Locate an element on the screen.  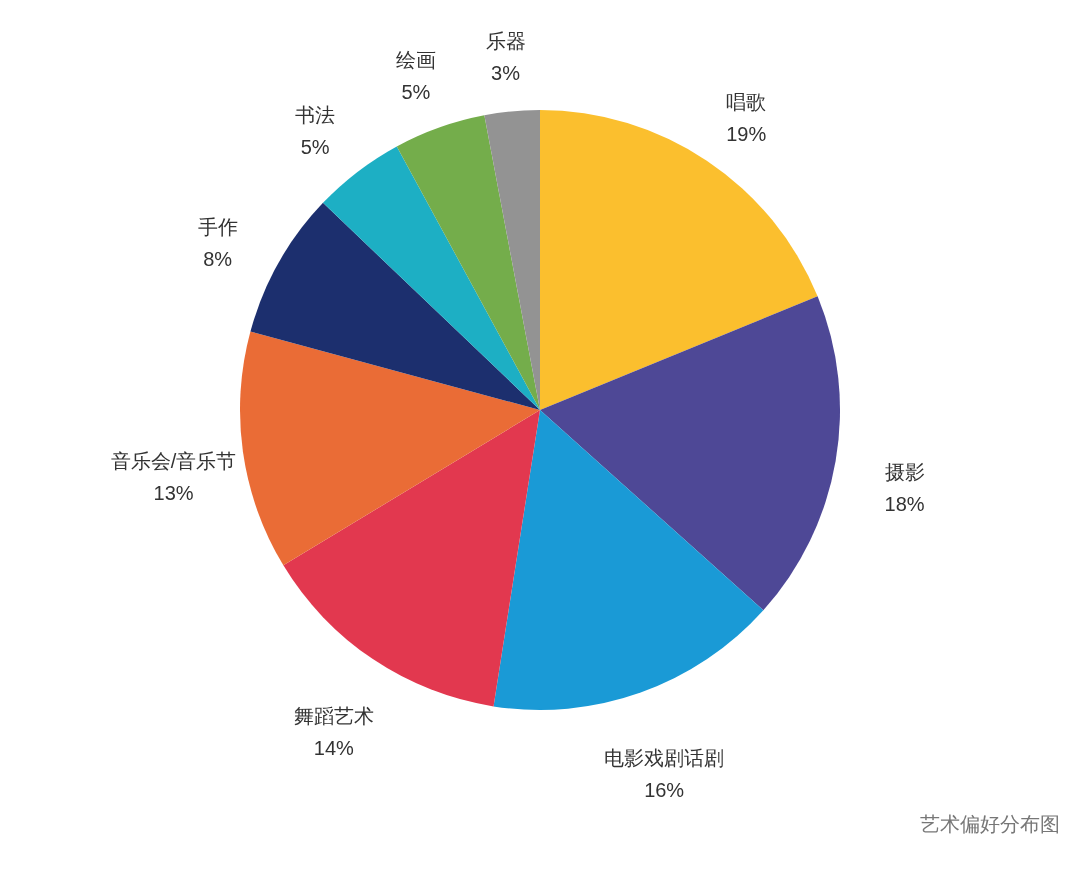
data-label: 8% is located at coordinates (218, 259).